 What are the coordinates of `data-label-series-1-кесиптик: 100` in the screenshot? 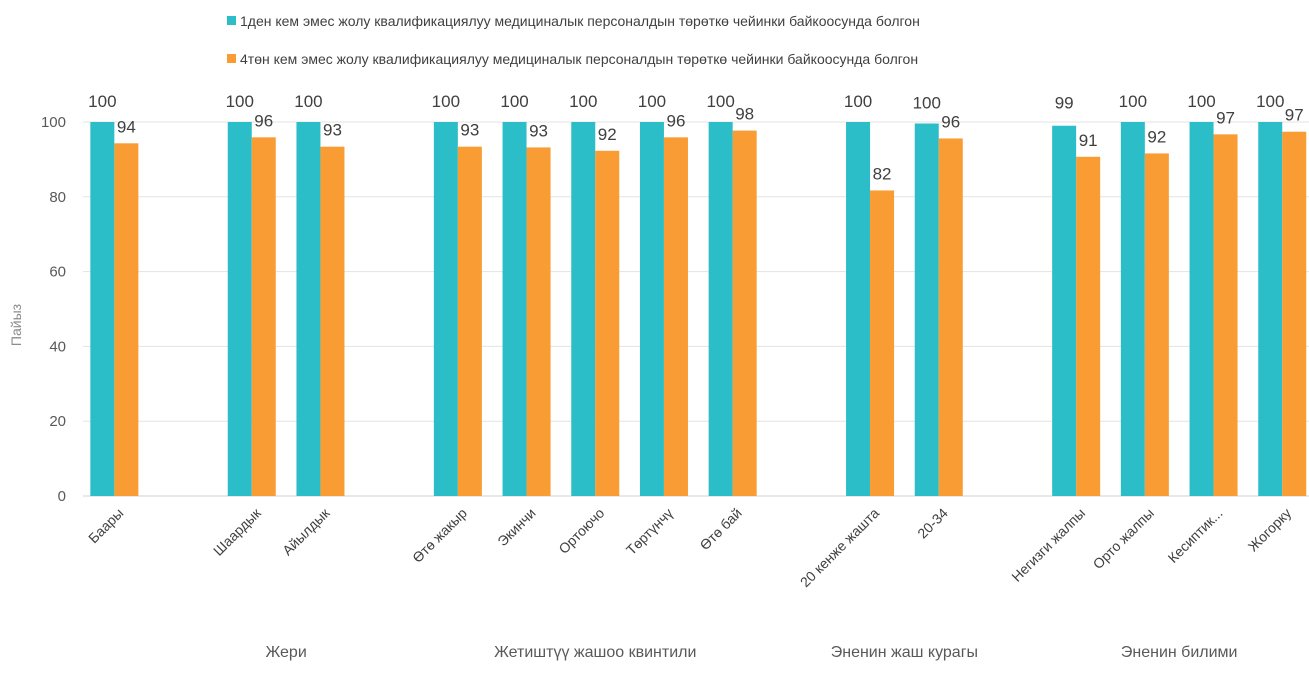 It's located at (1201, 101).